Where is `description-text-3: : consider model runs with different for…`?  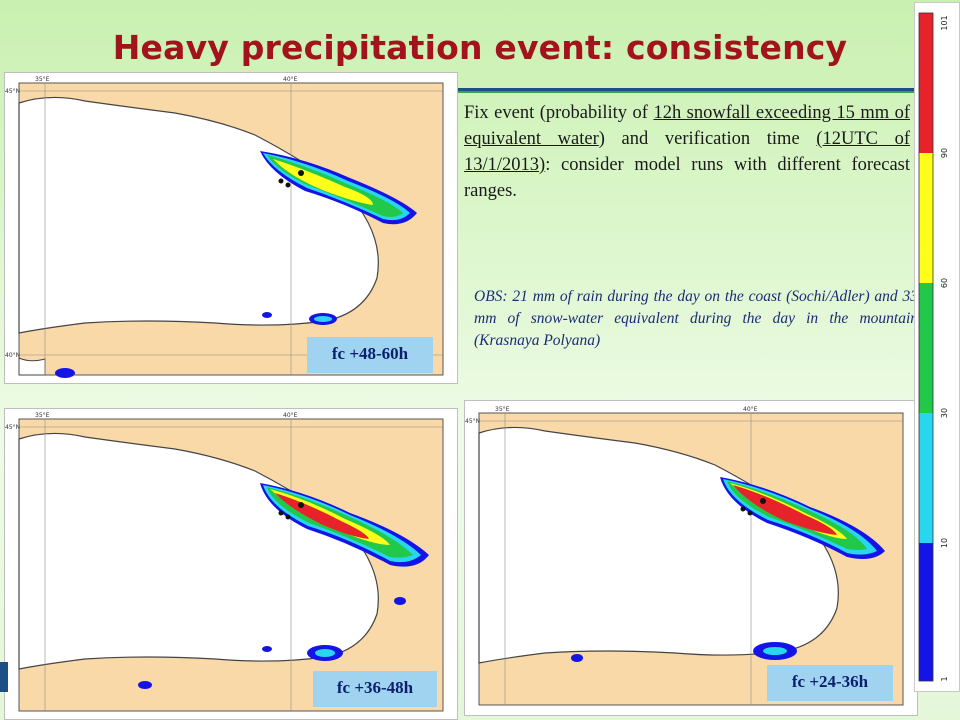
description-text-3: : consider model runs with different for… is located at coordinates (687, 178).